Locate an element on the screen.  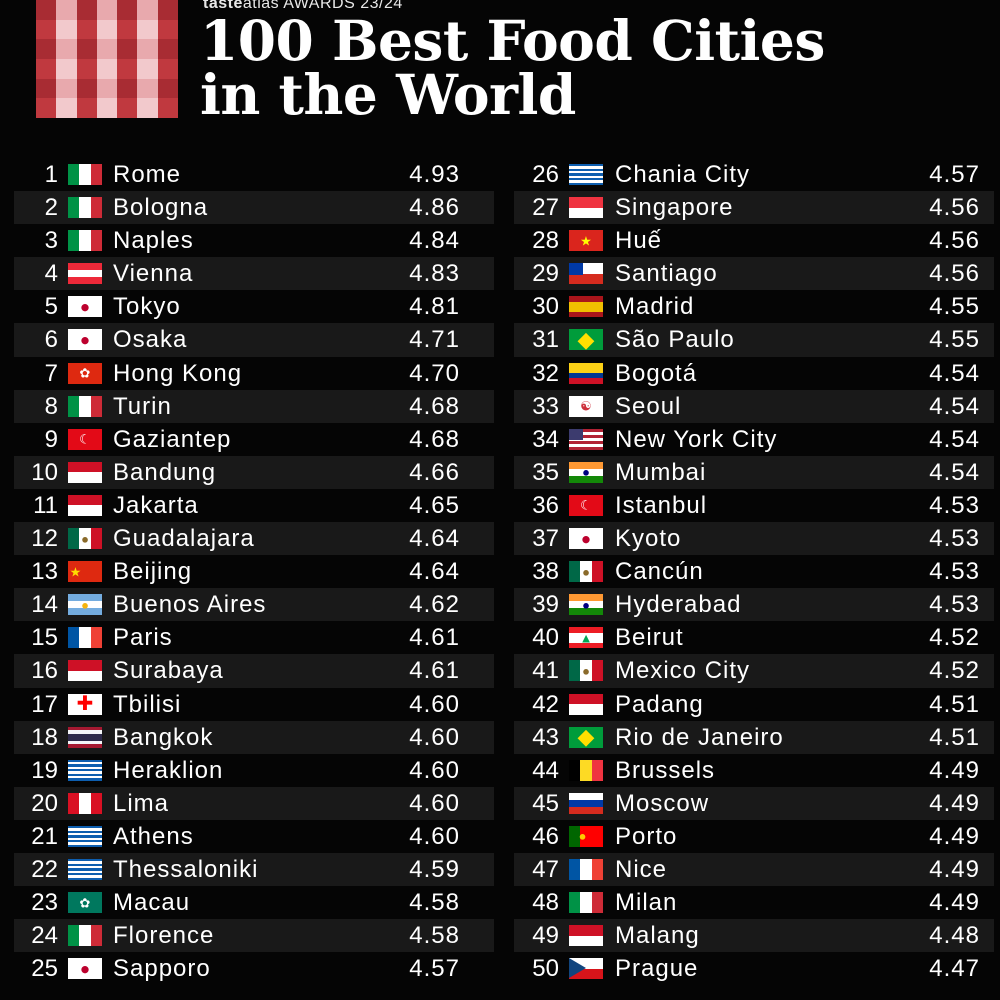
brand-header: tasteatlas AWARDS 23/24 is located at coordinates (303, 6).